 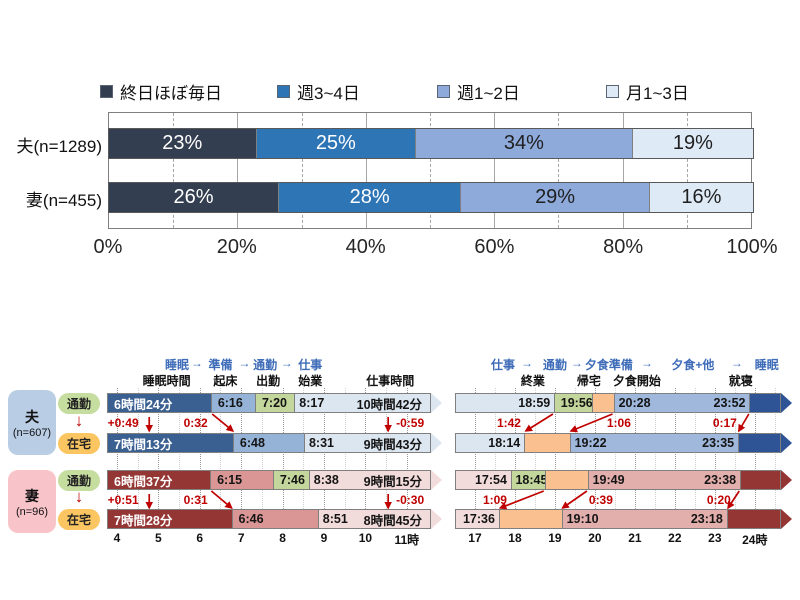 What do you see at coordinates (477, 519) in the screenshot?
I see `timeline-segment: 17:36` at bounding box center [477, 519].